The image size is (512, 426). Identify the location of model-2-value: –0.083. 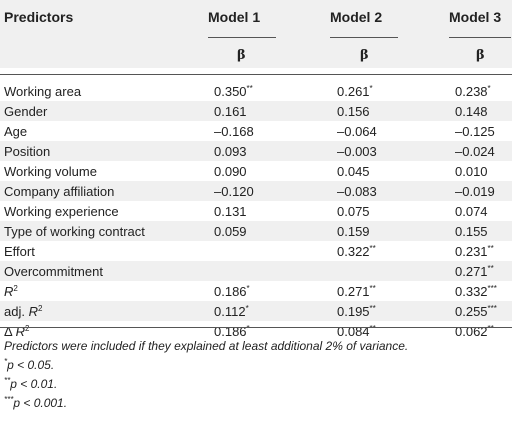
(357, 191).